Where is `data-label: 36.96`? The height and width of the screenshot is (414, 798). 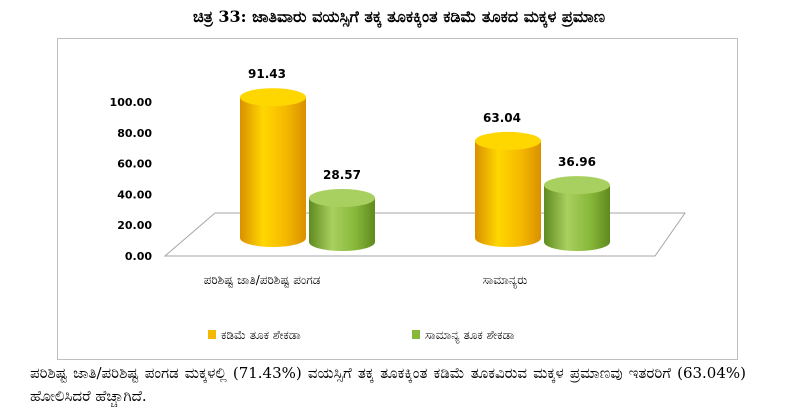
data-label: 36.96 is located at coordinates (577, 162).